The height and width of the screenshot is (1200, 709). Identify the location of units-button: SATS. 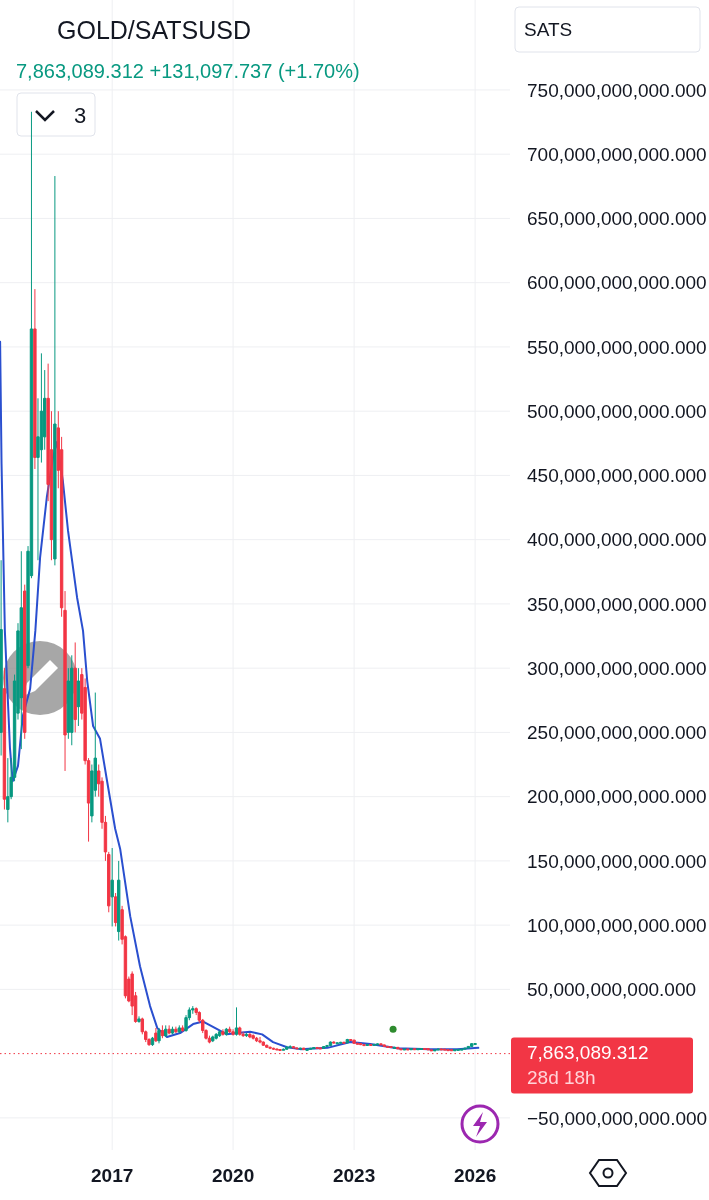
(607, 29).